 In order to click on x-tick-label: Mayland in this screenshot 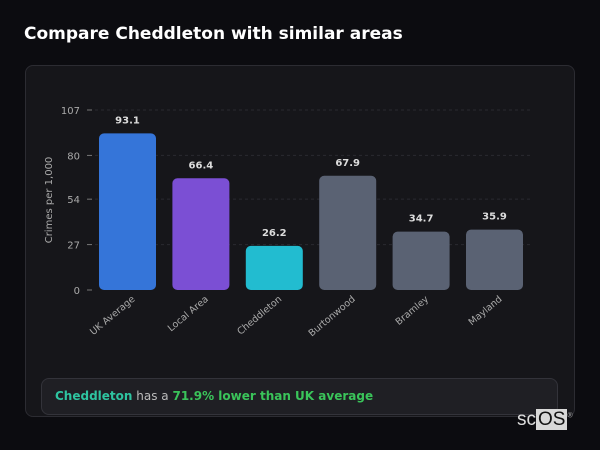, I will do `click(486, 311)`.